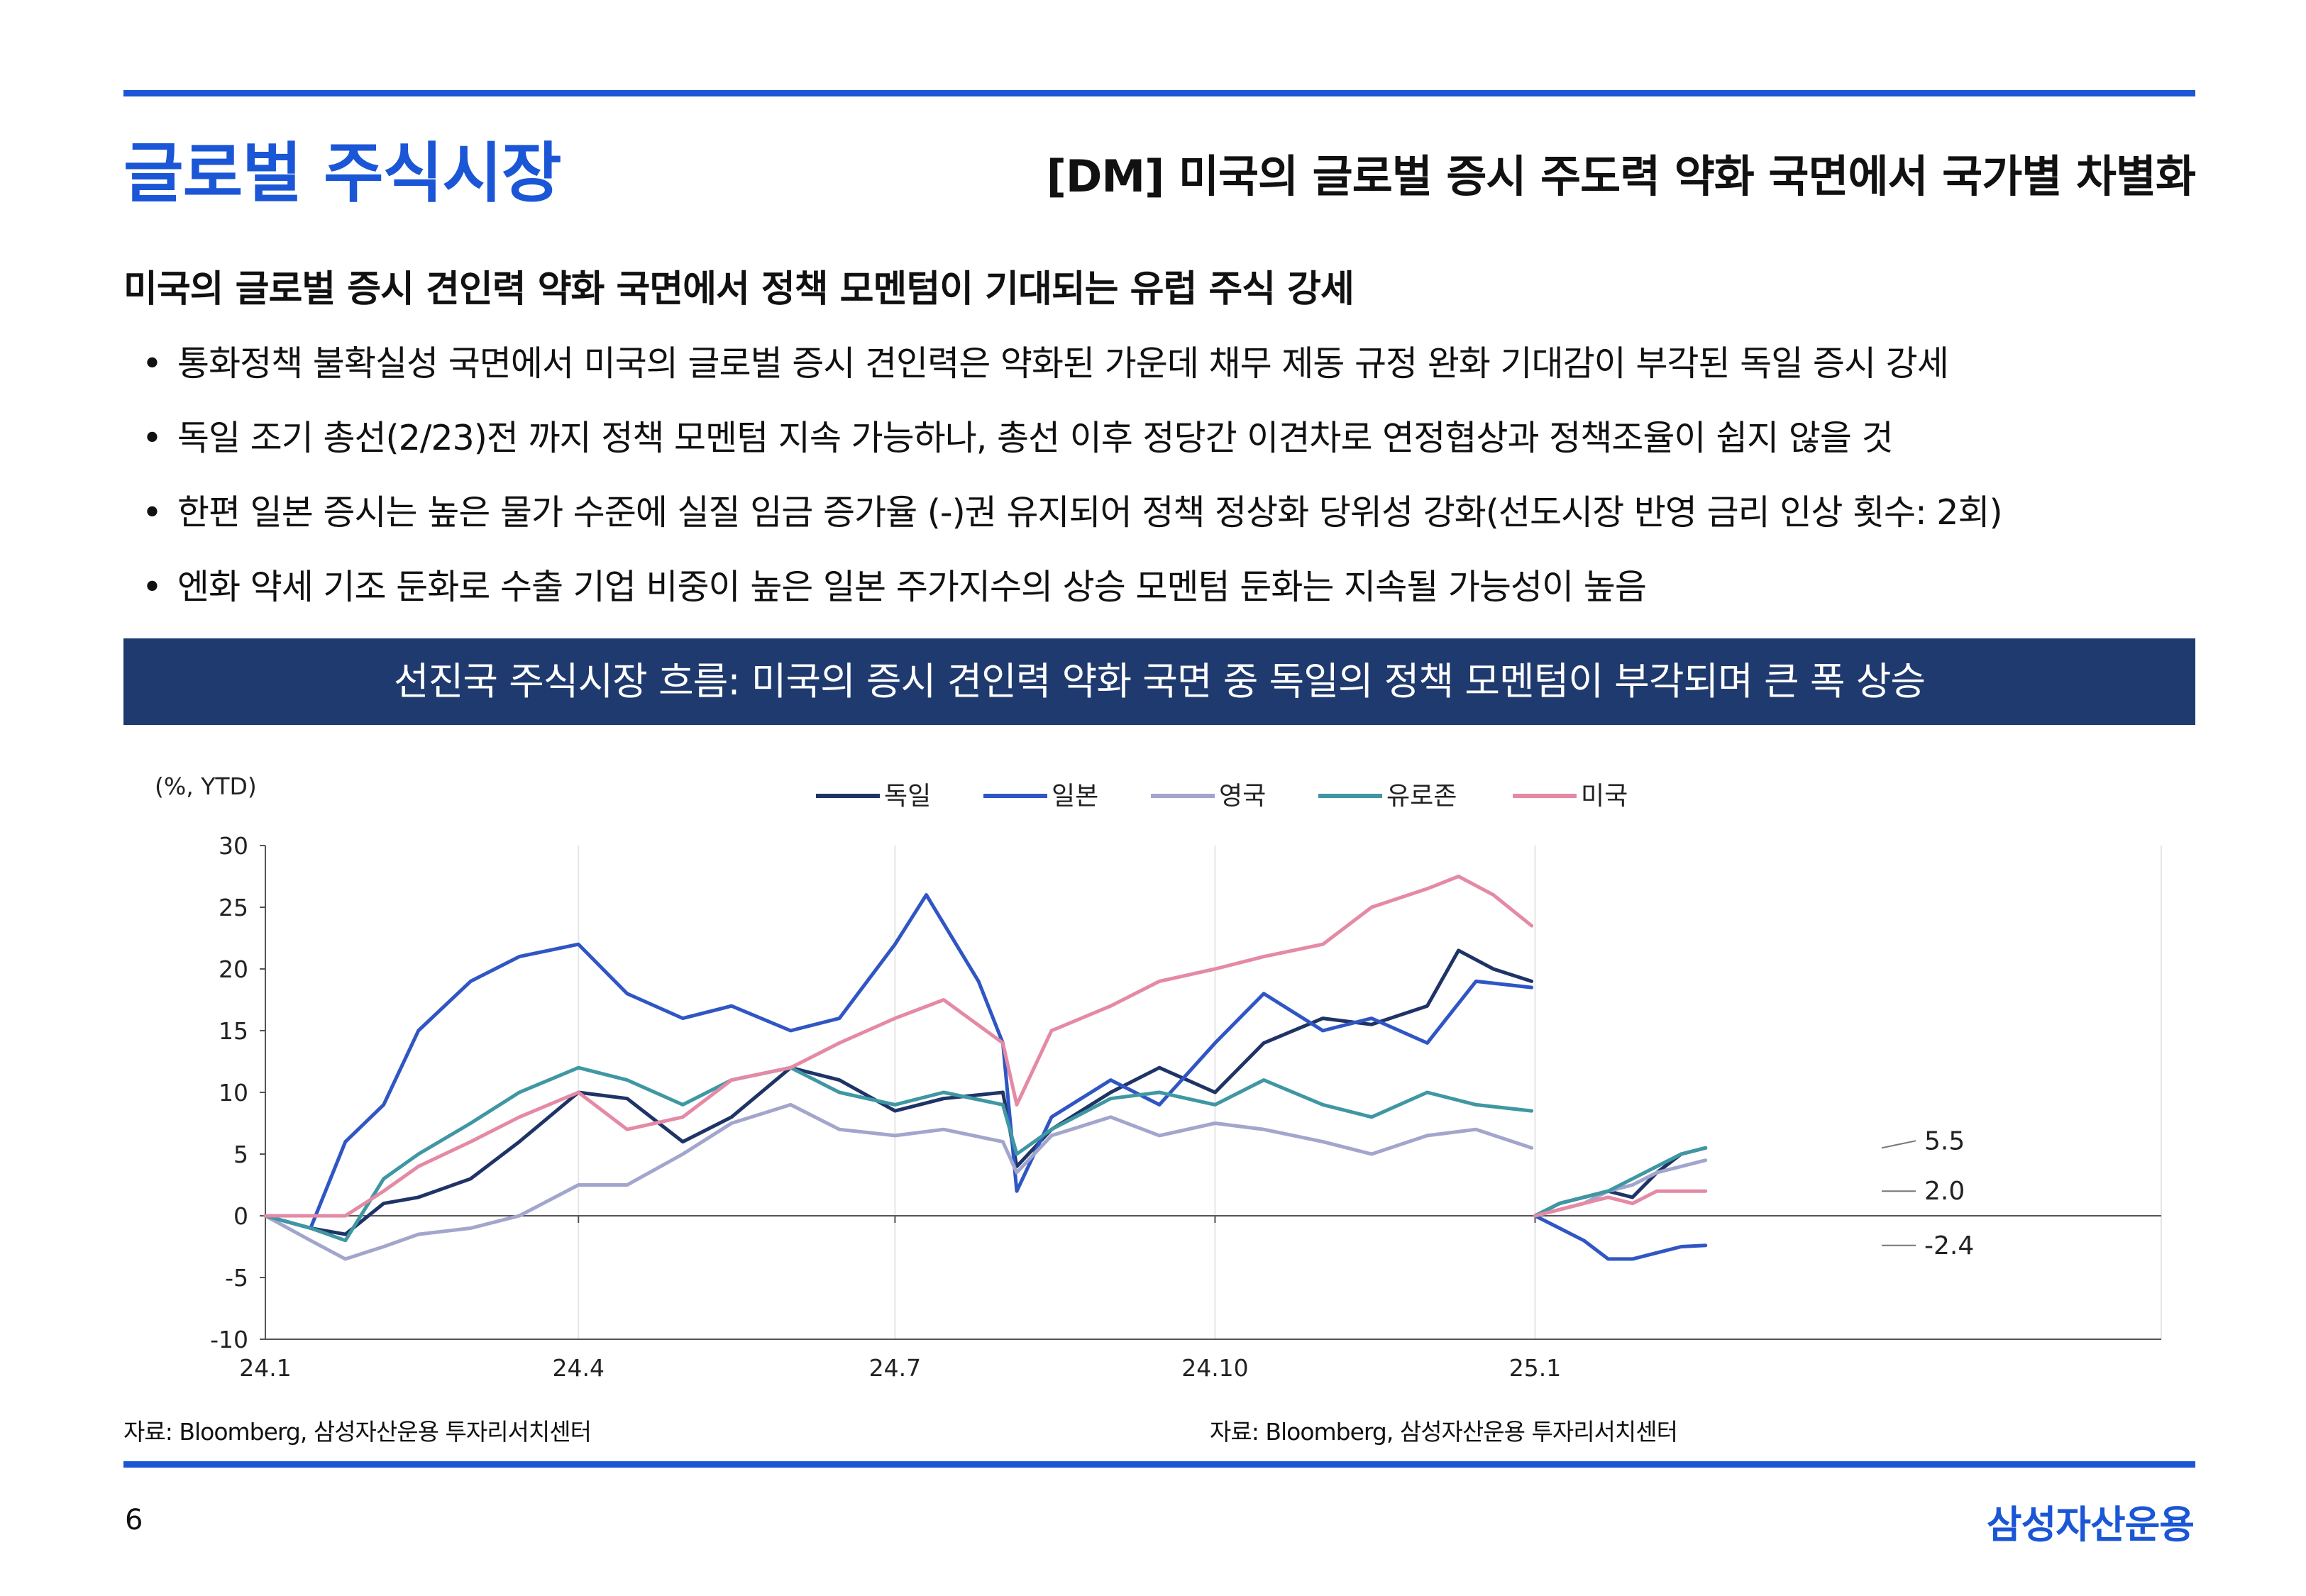 The height and width of the screenshot is (1596, 2306). I want to click on end-label-leader, so click(1899, 1144).